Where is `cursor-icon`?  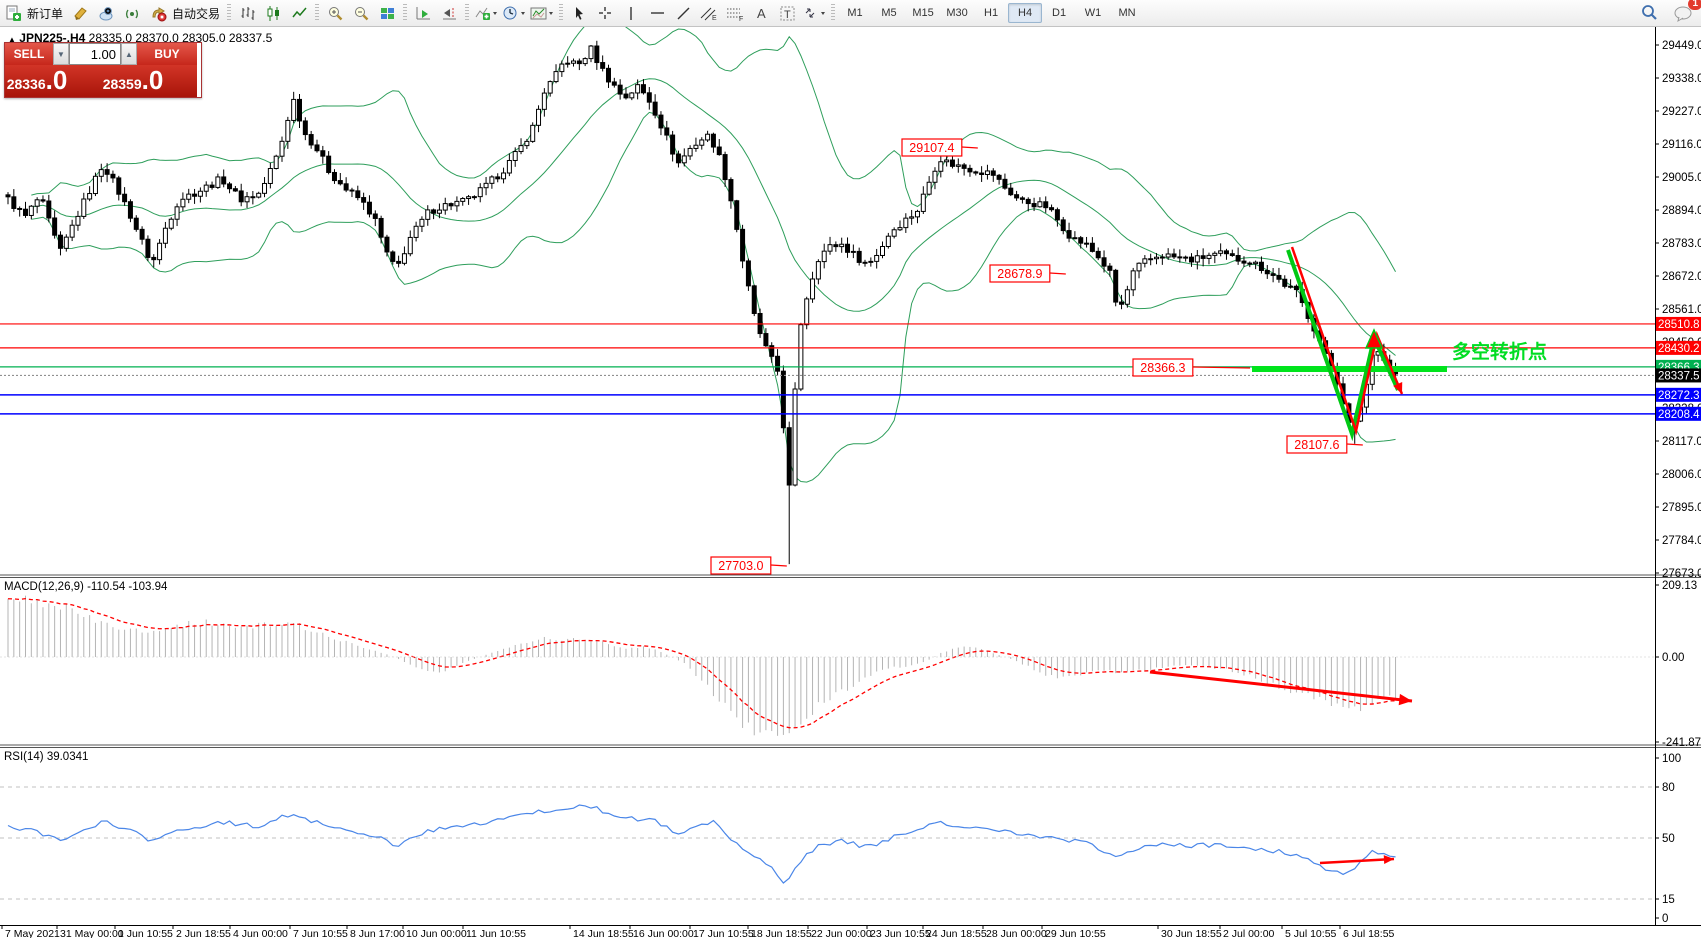
cursor-icon is located at coordinates (579, 13).